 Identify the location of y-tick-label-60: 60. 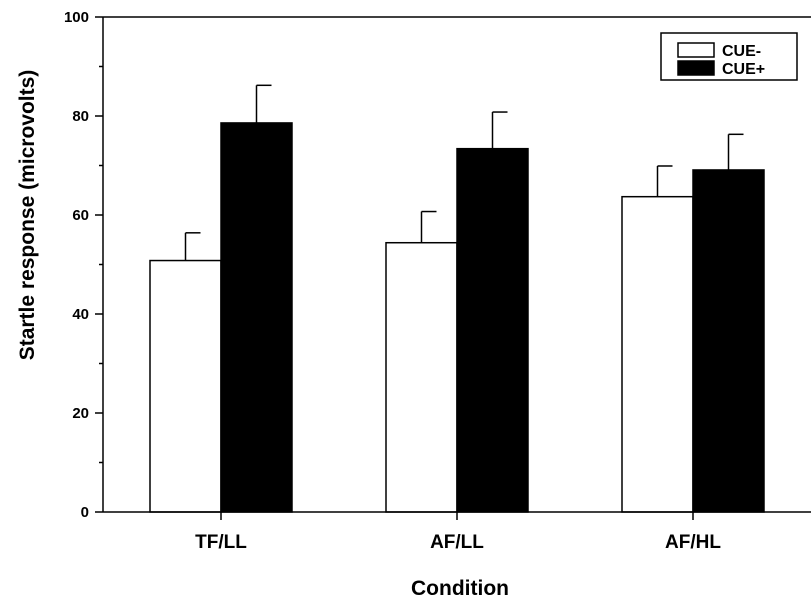
(80, 215).